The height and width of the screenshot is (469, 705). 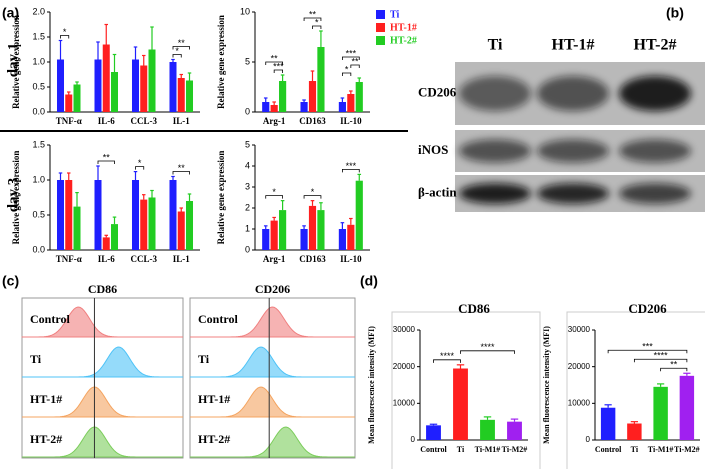 What do you see at coordinates (38, 11) in the screenshot?
I see `y-tick-label: 2.0` at bounding box center [38, 11].